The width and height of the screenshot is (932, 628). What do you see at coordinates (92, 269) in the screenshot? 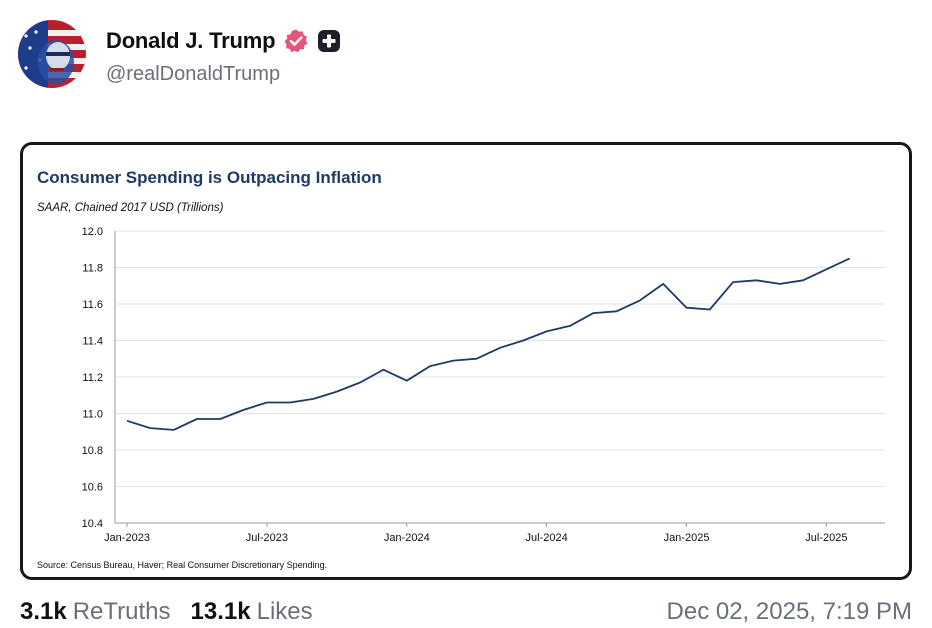
I see `y-tick-label: 11.8` at bounding box center [92, 269].